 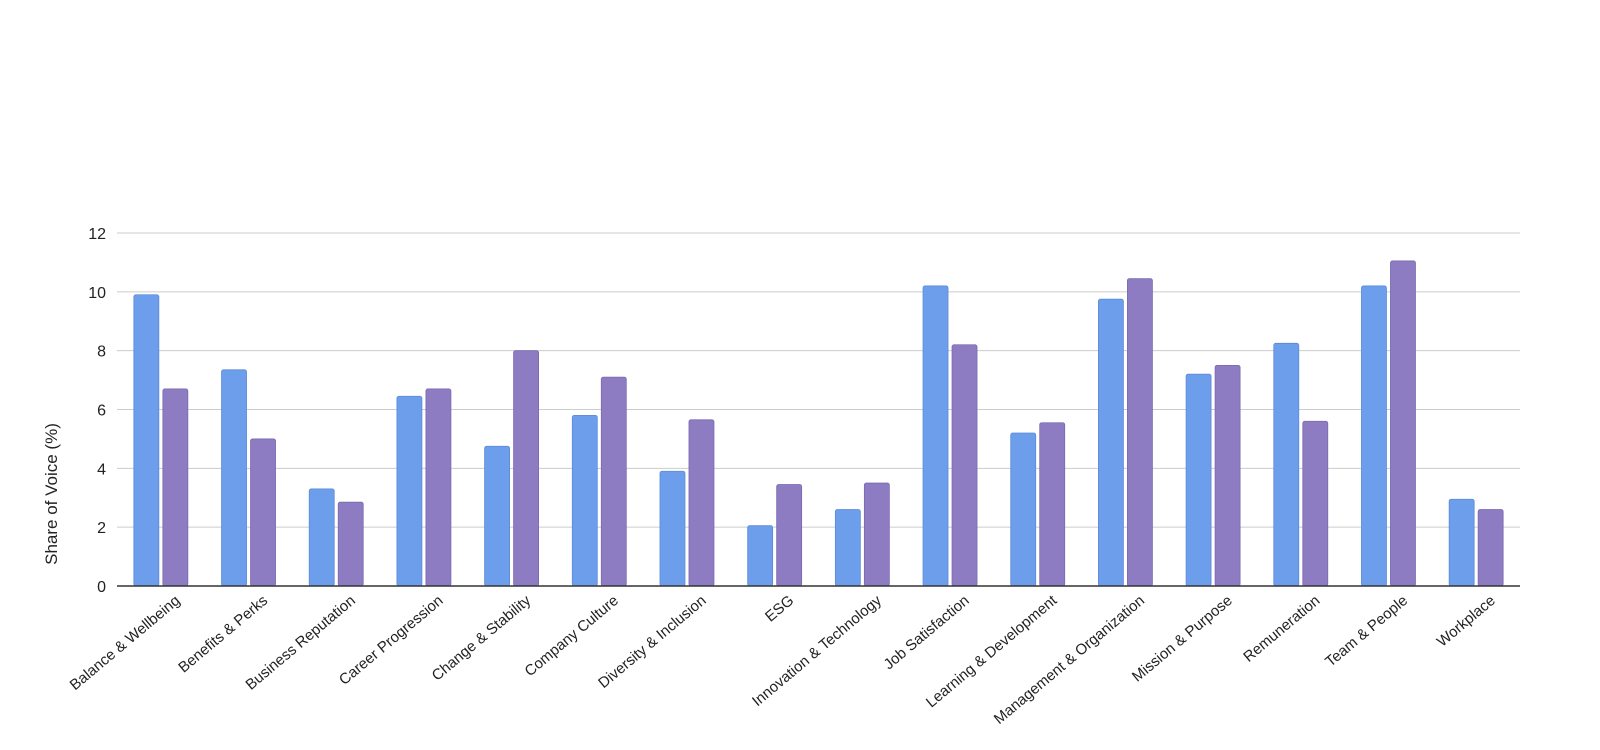 I want to click on y-axis-title: Share of Voice (%), so click(x=51, y=494).